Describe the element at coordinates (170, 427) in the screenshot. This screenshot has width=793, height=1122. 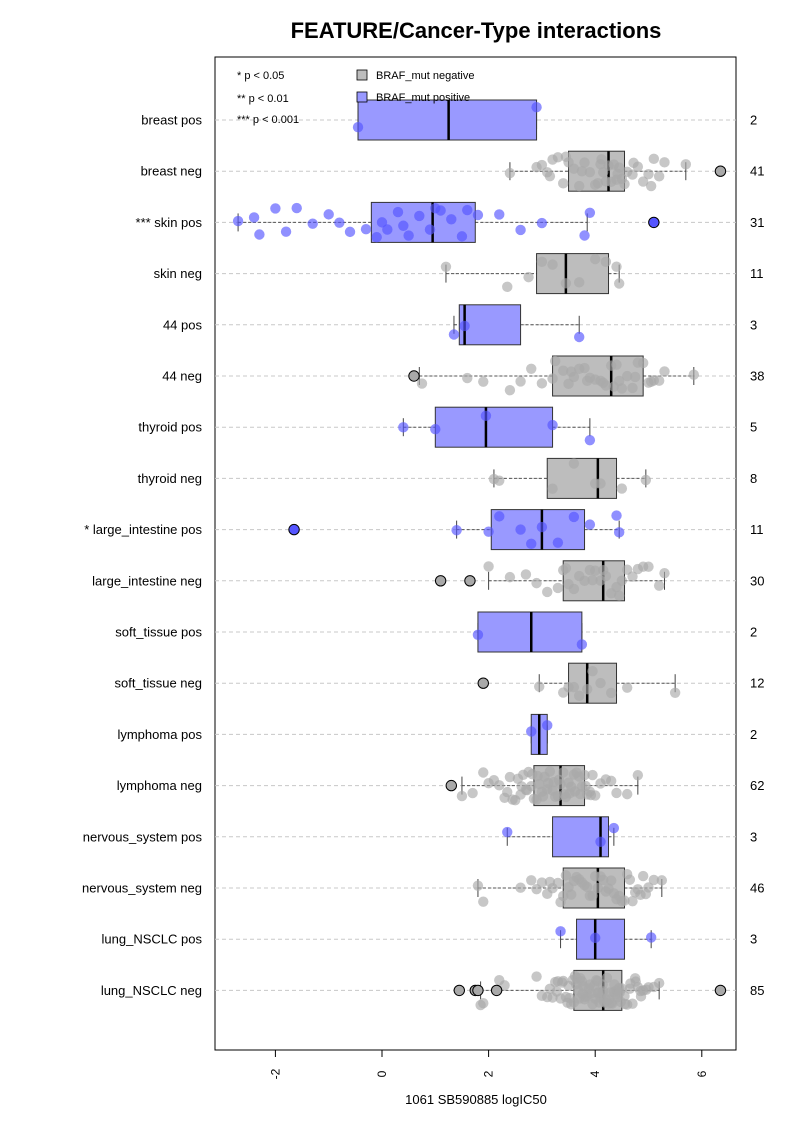
I see `row-label: thyroid pos` at that location.